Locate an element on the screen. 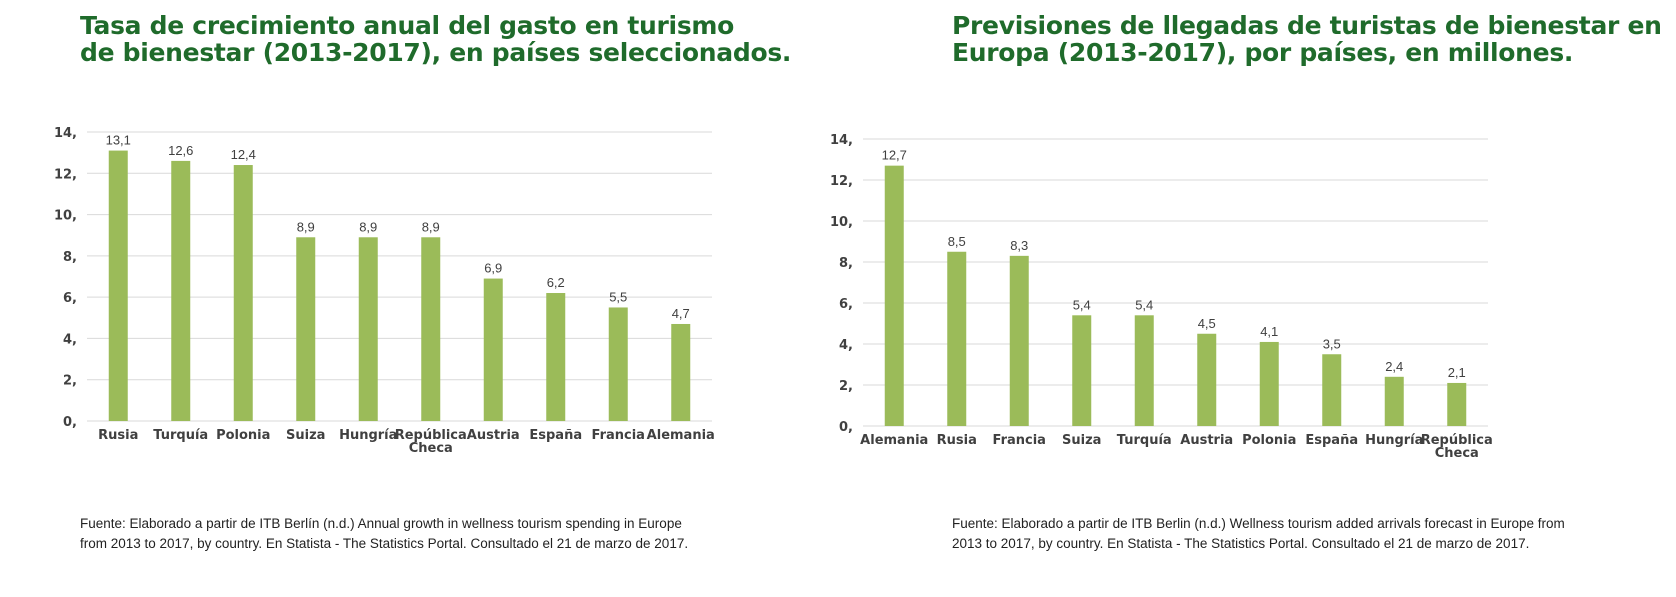 The width and height of the screenshot is (1676, 597). right-y-tick-label: 12, is located at coordinates (841, 181).